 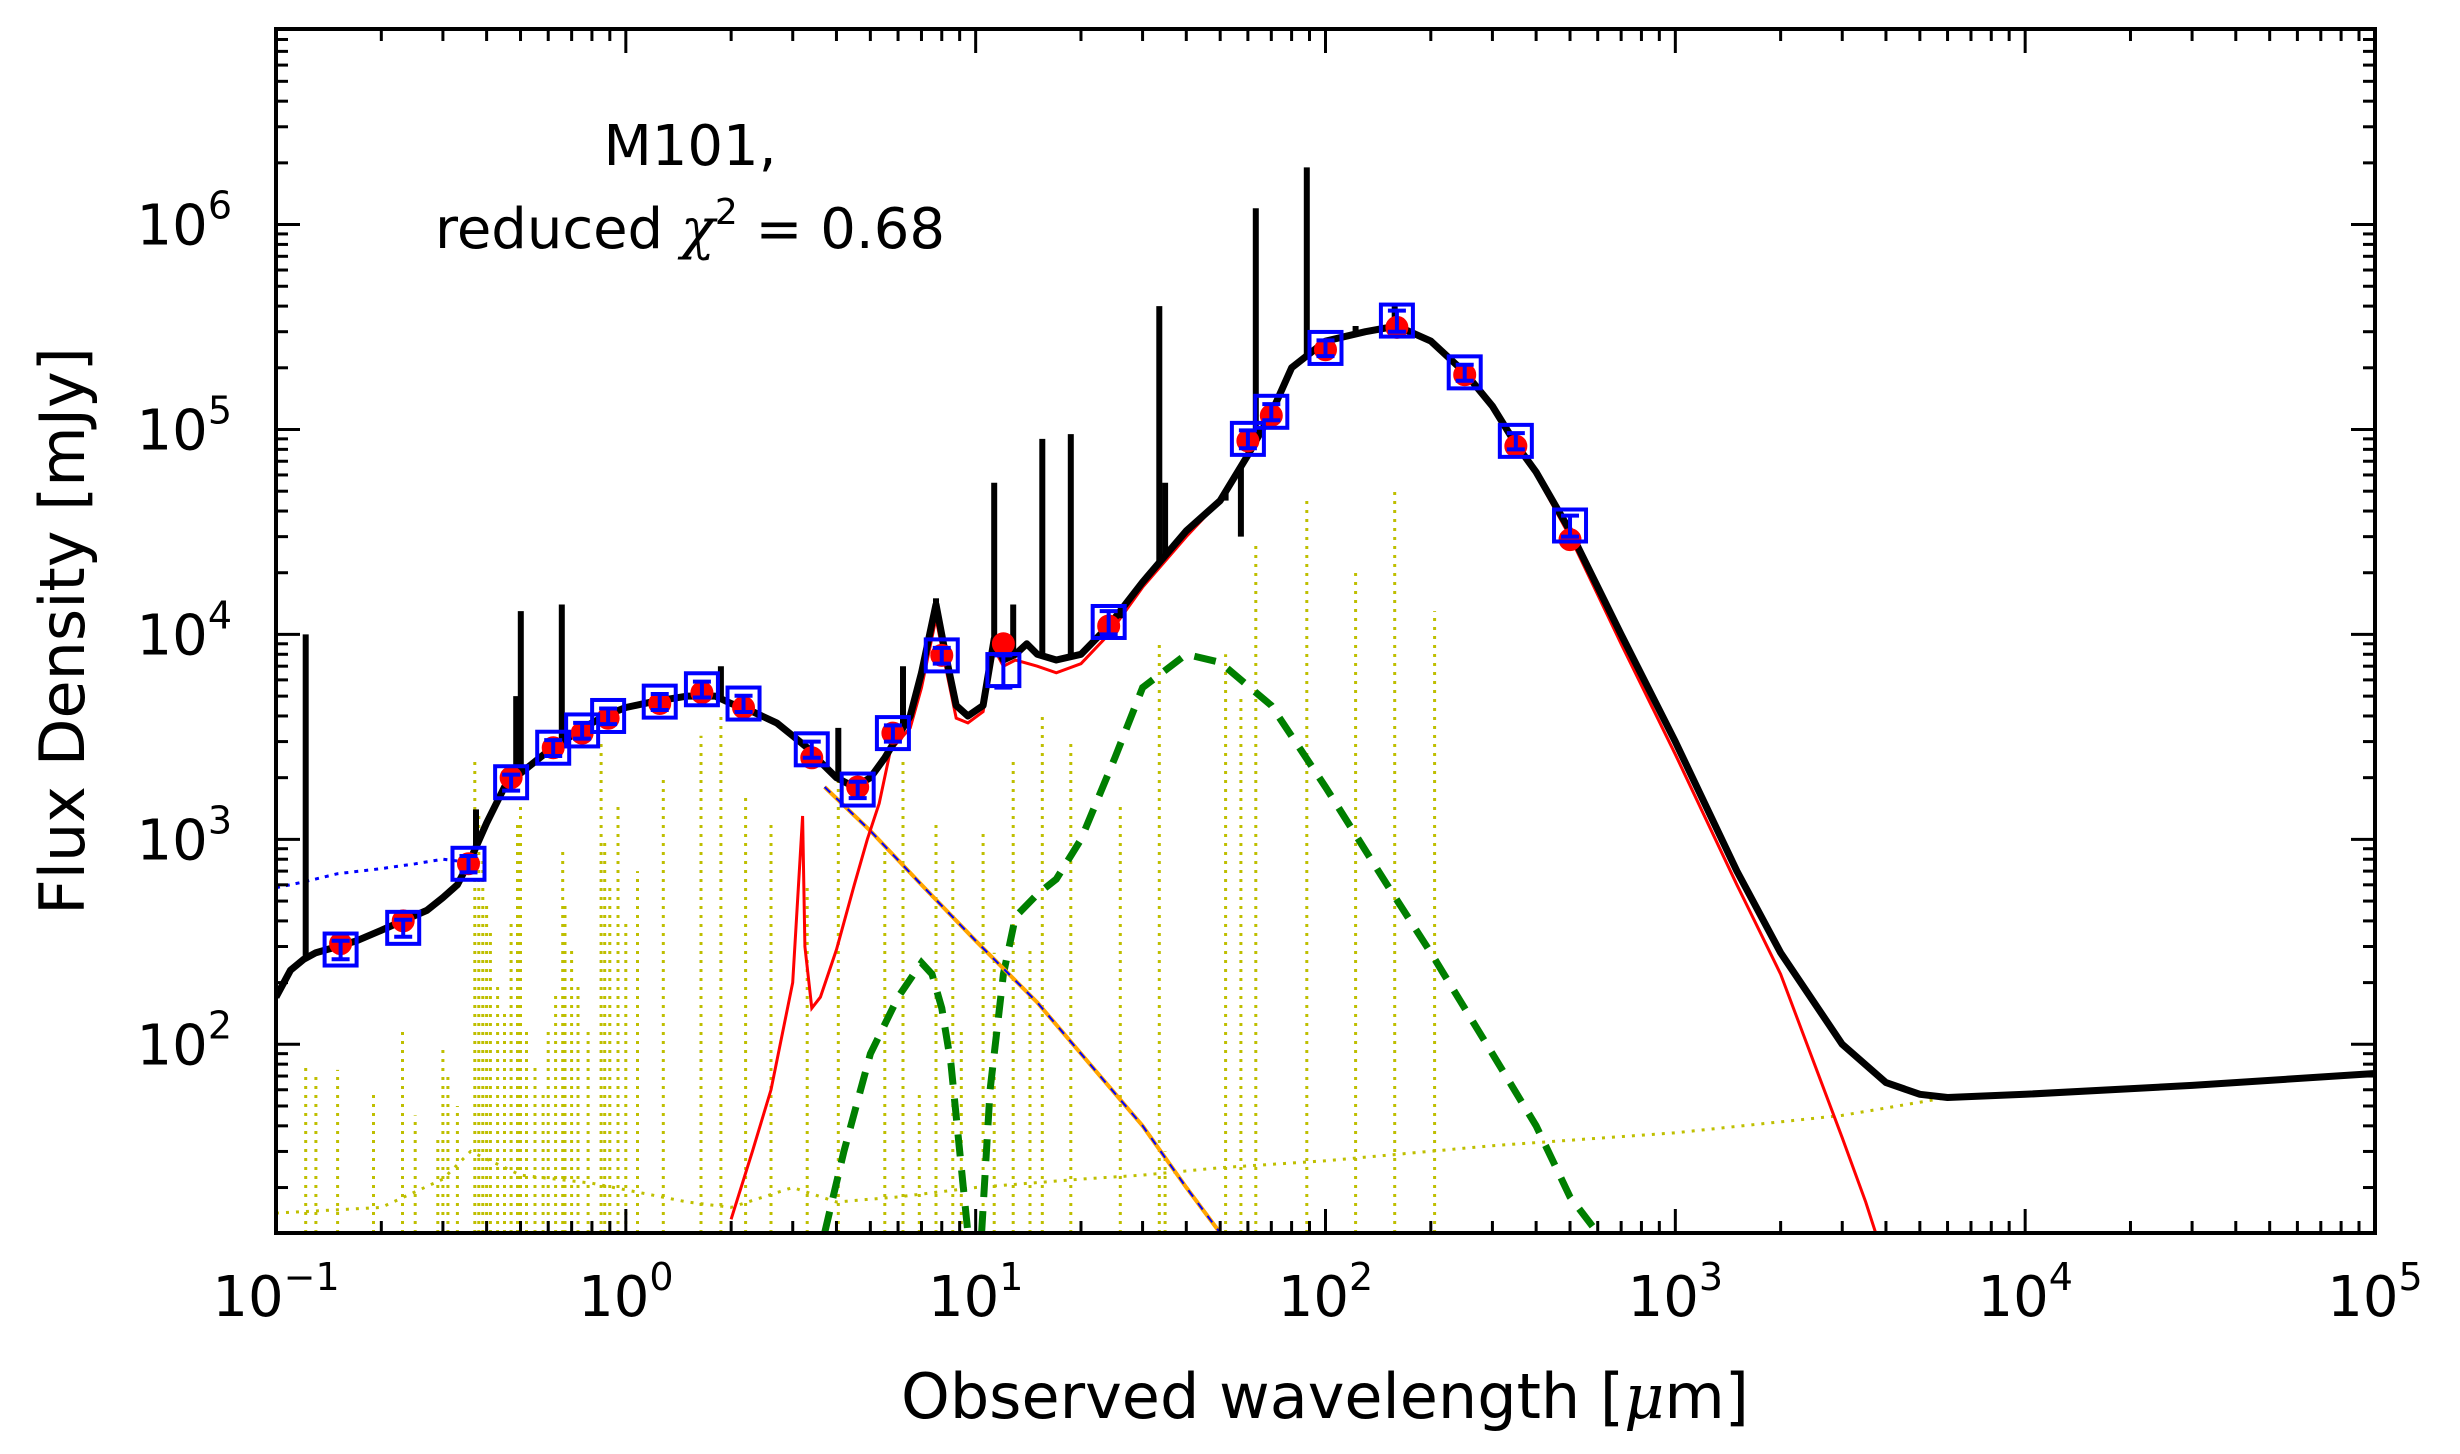 What do you see at coordinates (2374, 1292) in the screenshot?
I see `x-tick-label: 10⁵` at bounding box center [2374, 1292].